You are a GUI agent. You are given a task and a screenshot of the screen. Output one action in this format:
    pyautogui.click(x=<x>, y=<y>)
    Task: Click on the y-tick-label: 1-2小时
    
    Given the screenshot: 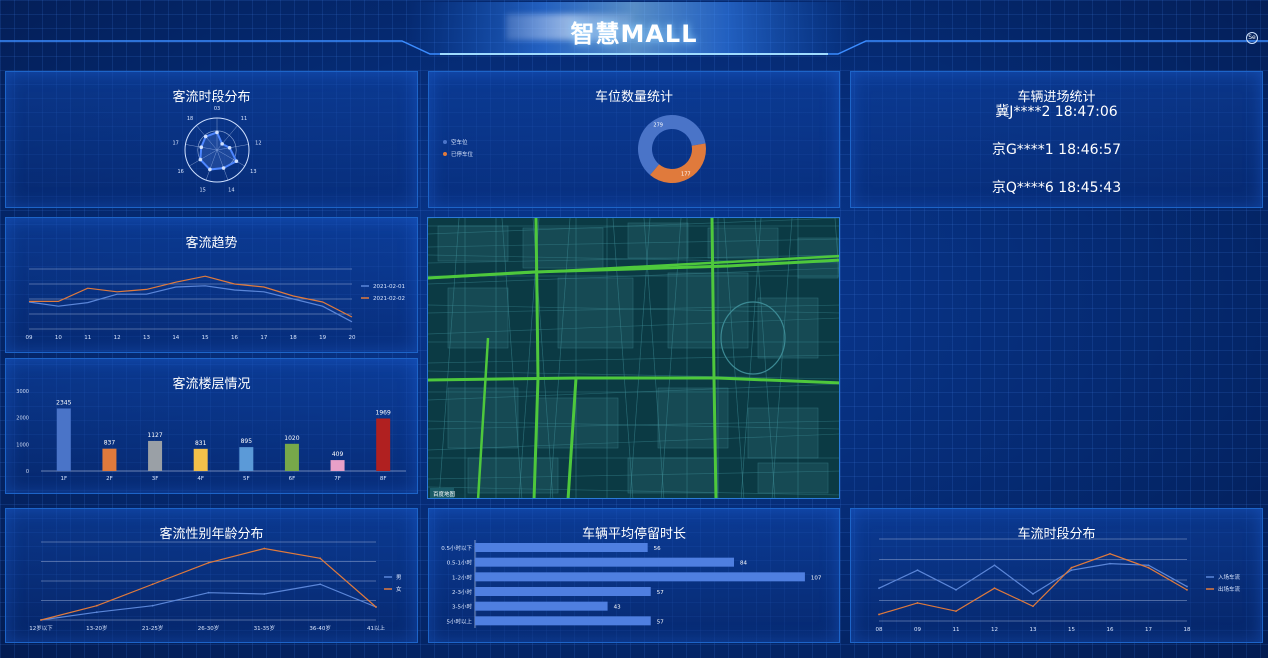 What is the action you would take?
    pyautogui.click(x=462, y=577)
    